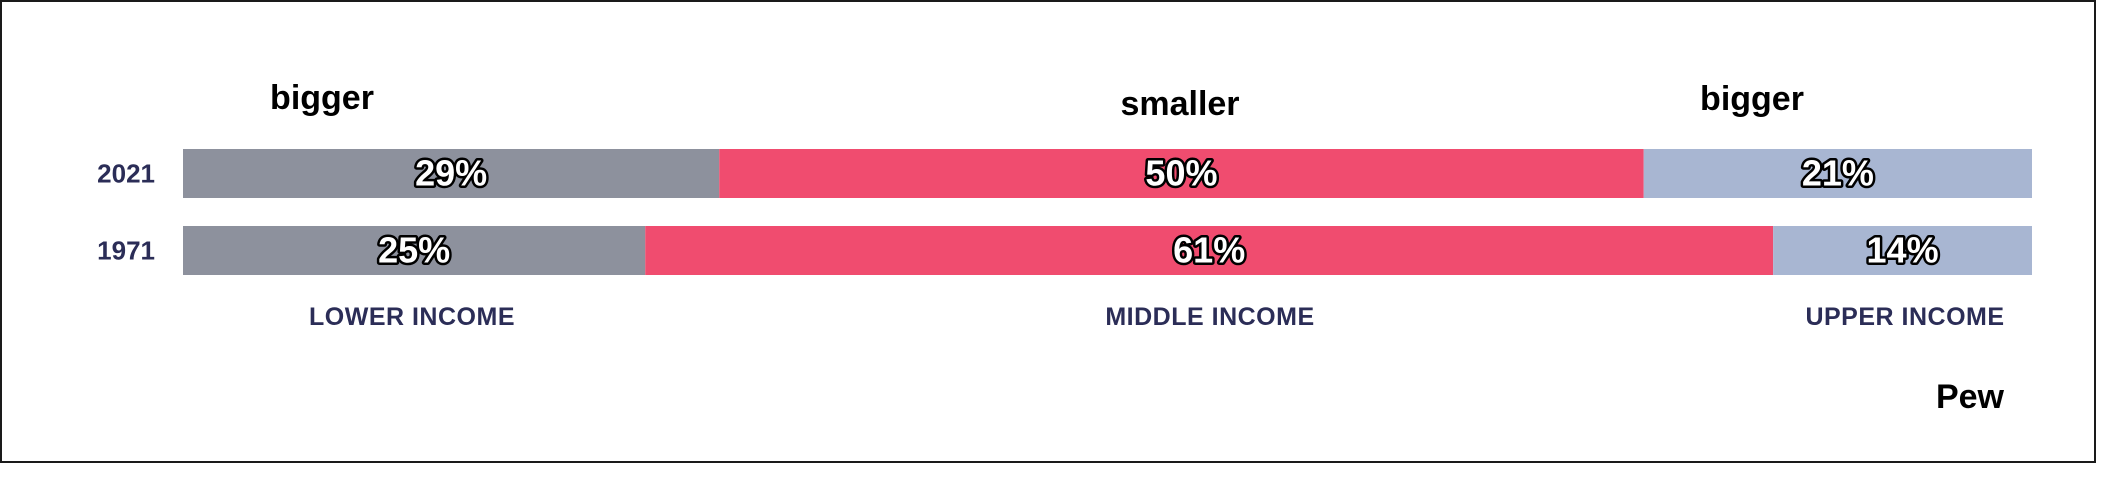  What do you see at coordinates (412, 317) in the screenshot?
I see `category-label-lower-income: LOWER INCOME` at bounding box center [412, 317].